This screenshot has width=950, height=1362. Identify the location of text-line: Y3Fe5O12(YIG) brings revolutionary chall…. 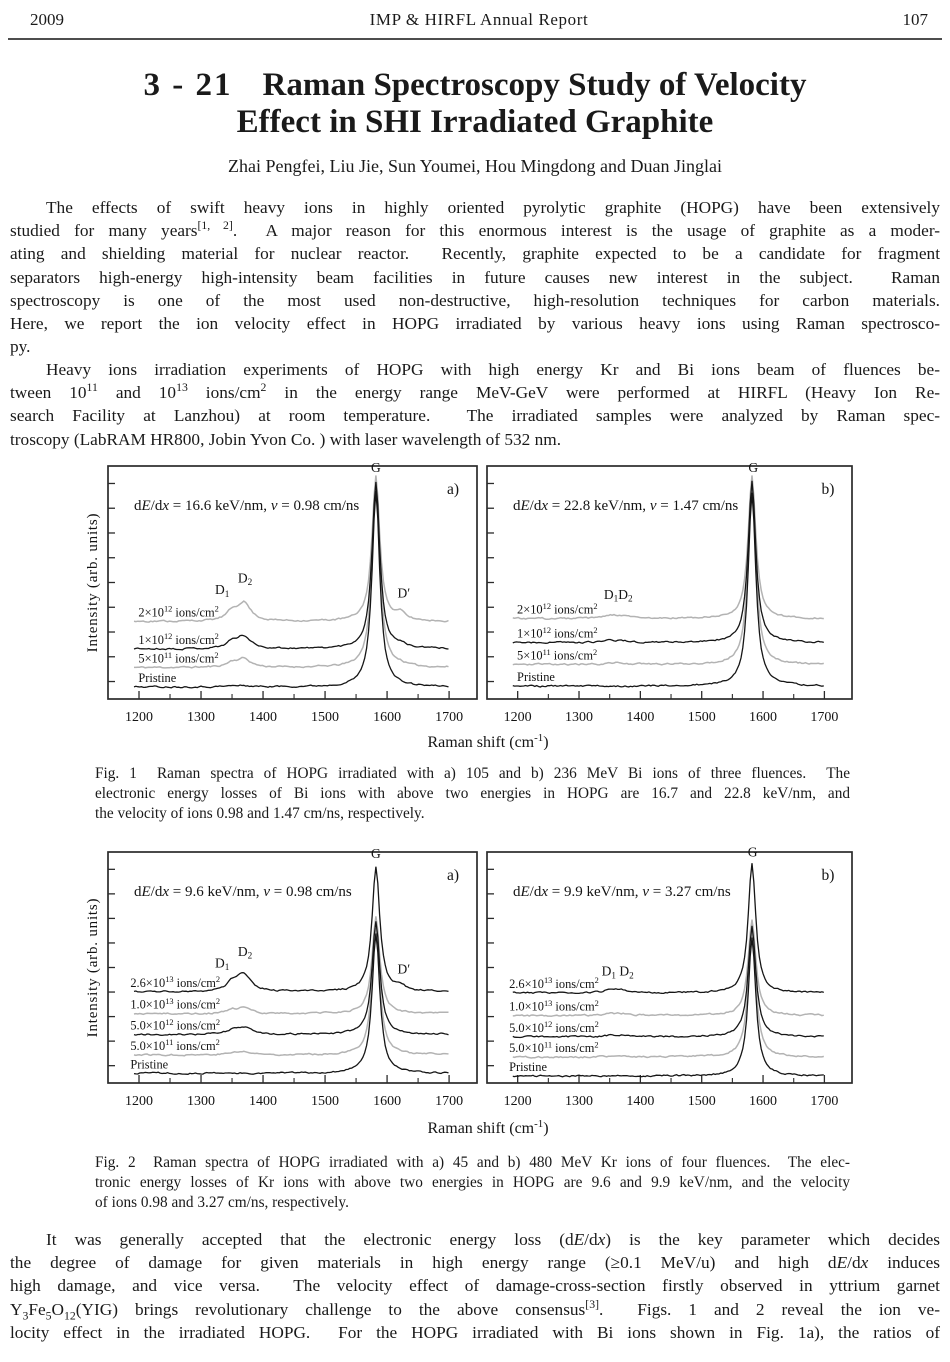
(475, 1310).